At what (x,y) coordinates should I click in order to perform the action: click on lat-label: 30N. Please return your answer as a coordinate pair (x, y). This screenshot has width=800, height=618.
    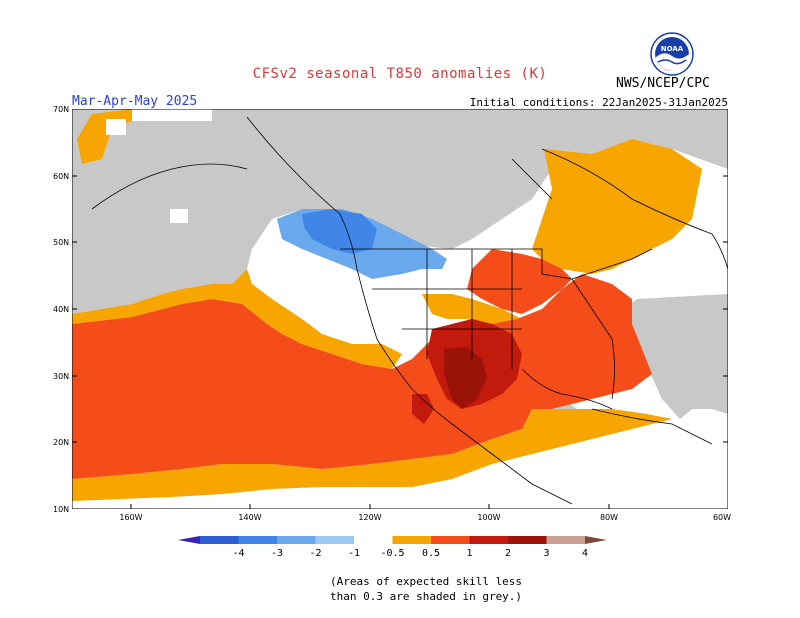
    Looking at the image, I should click on (61, 376).